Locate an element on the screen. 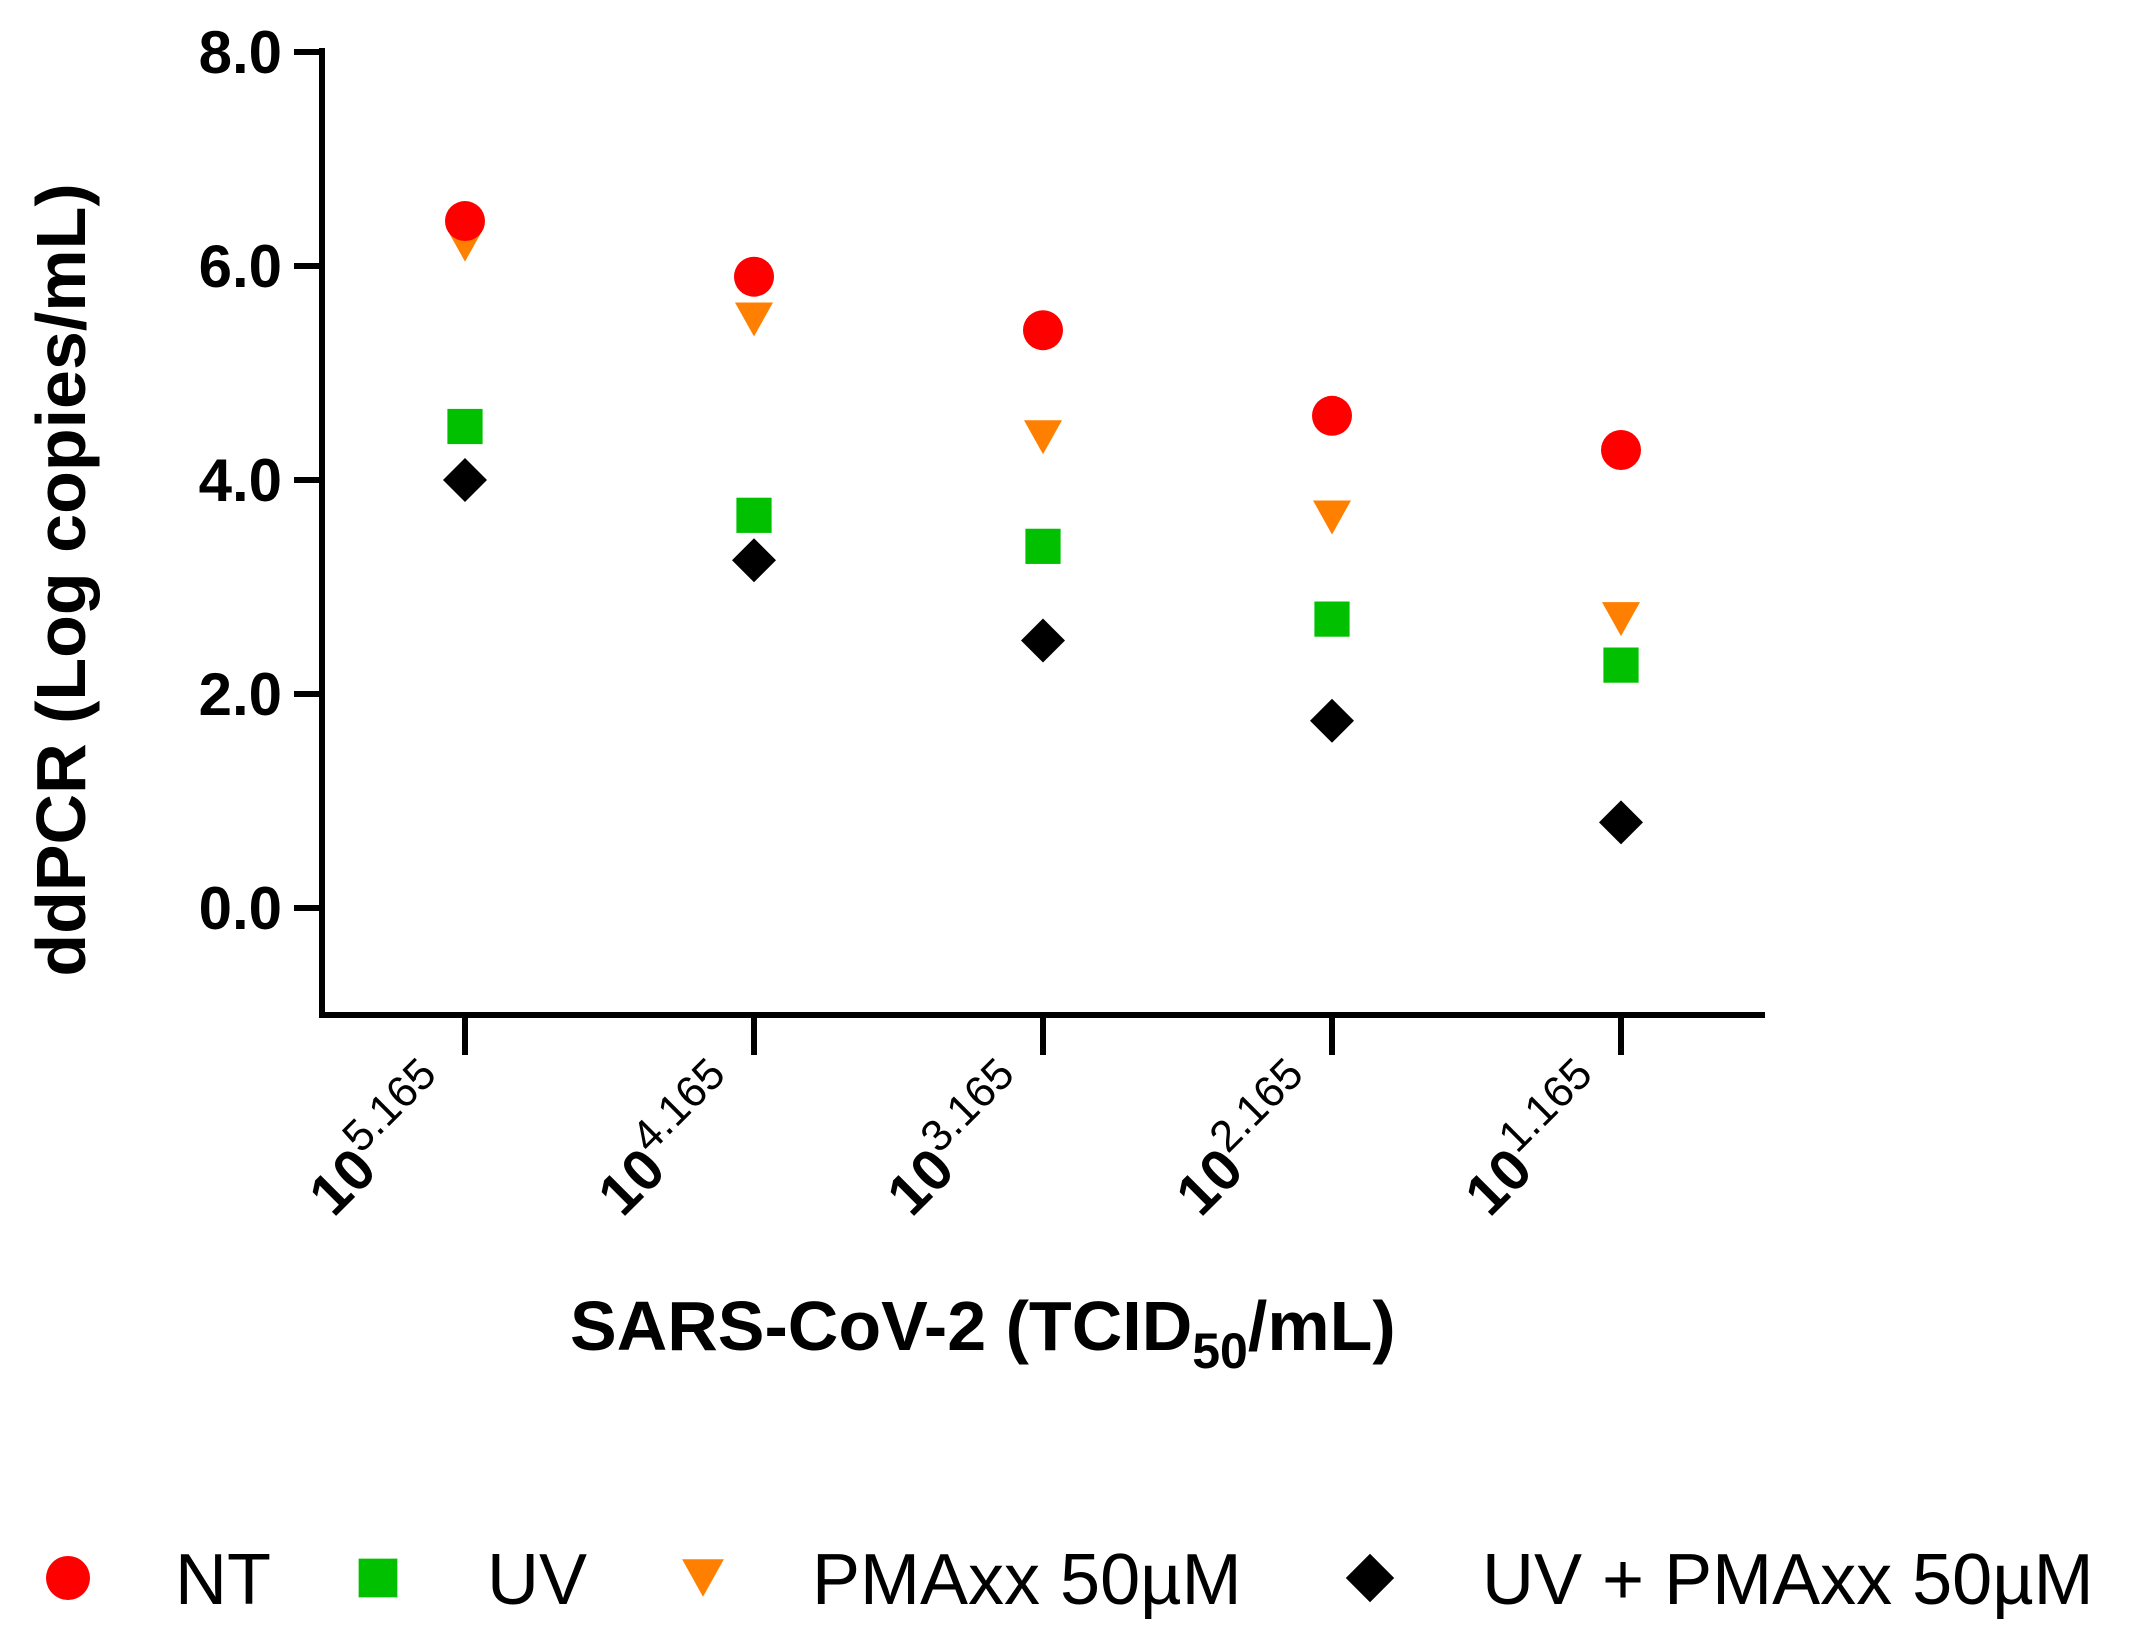  legend-marker-square is located at coordinates (378, 1578).